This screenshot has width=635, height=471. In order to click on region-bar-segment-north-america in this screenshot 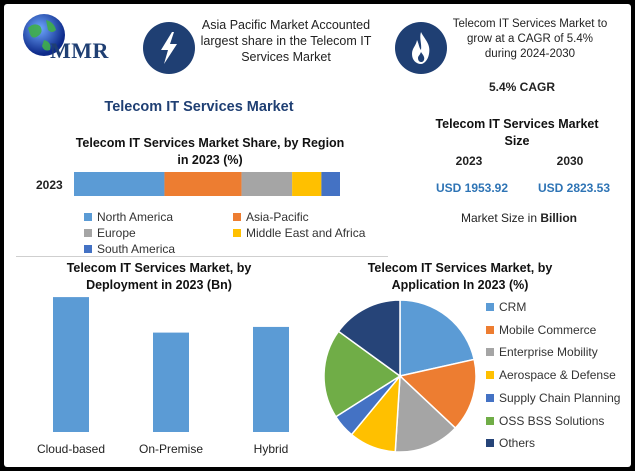, I will do `click(119, 184)`.